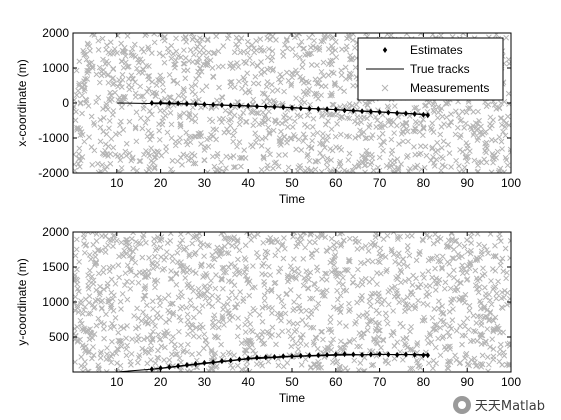 This screenshot has height=420, width=561. Describe the element at coordinates (292, 382) in the screenshot. I see `bottom-x-tick-label: 50` at that location.